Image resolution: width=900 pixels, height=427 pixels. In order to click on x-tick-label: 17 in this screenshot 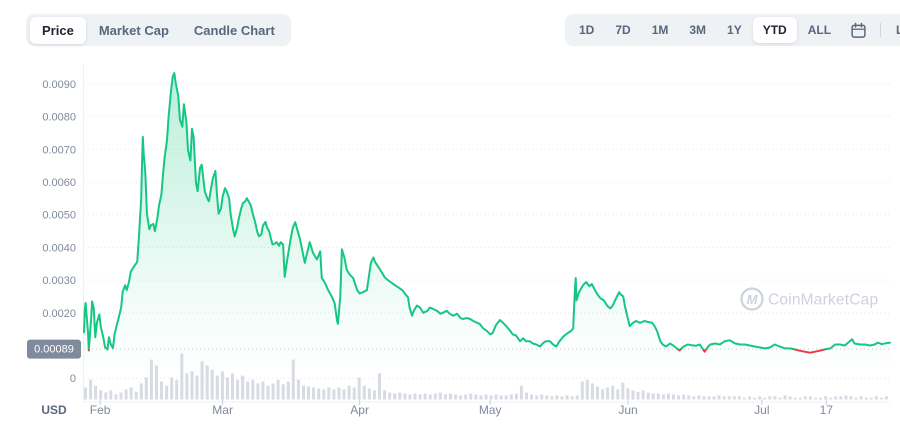, I will do `click(827, 410)`.